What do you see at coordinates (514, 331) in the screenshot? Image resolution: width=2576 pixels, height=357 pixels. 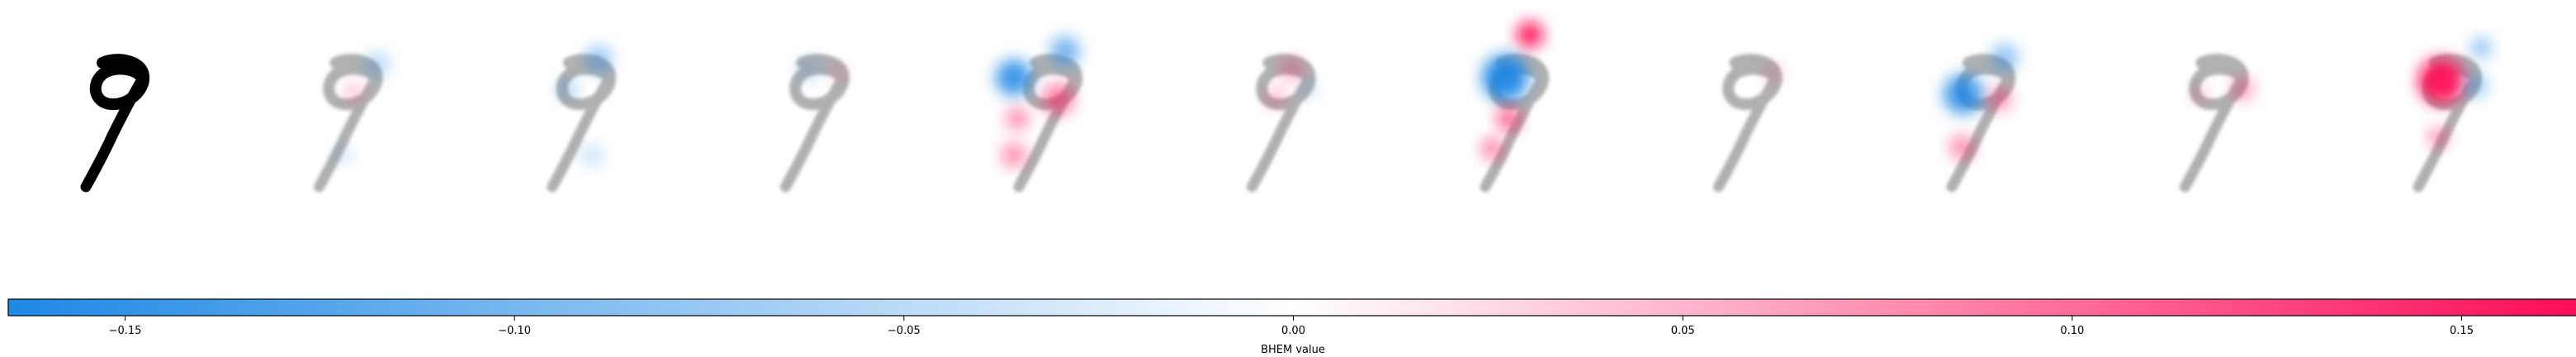 I see `colorbar-tick-label: −0.10` at bounding box center [514, 331].